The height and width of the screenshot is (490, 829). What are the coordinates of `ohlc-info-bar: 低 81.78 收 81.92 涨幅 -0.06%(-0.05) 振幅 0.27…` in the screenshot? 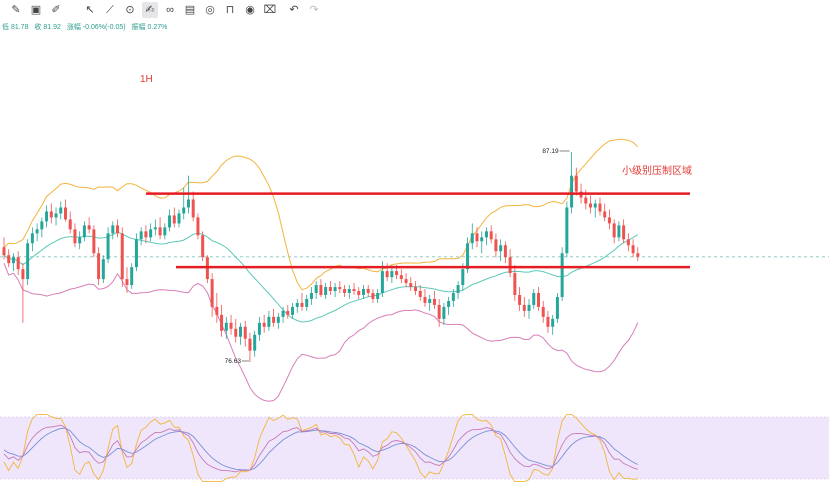 It's located at (86, 27).